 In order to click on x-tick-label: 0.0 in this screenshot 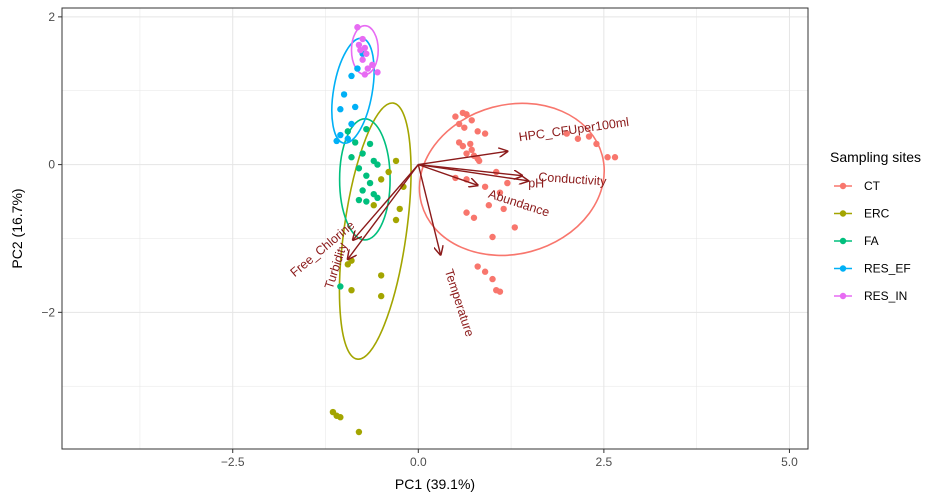, I will do `click(418, 462)`.